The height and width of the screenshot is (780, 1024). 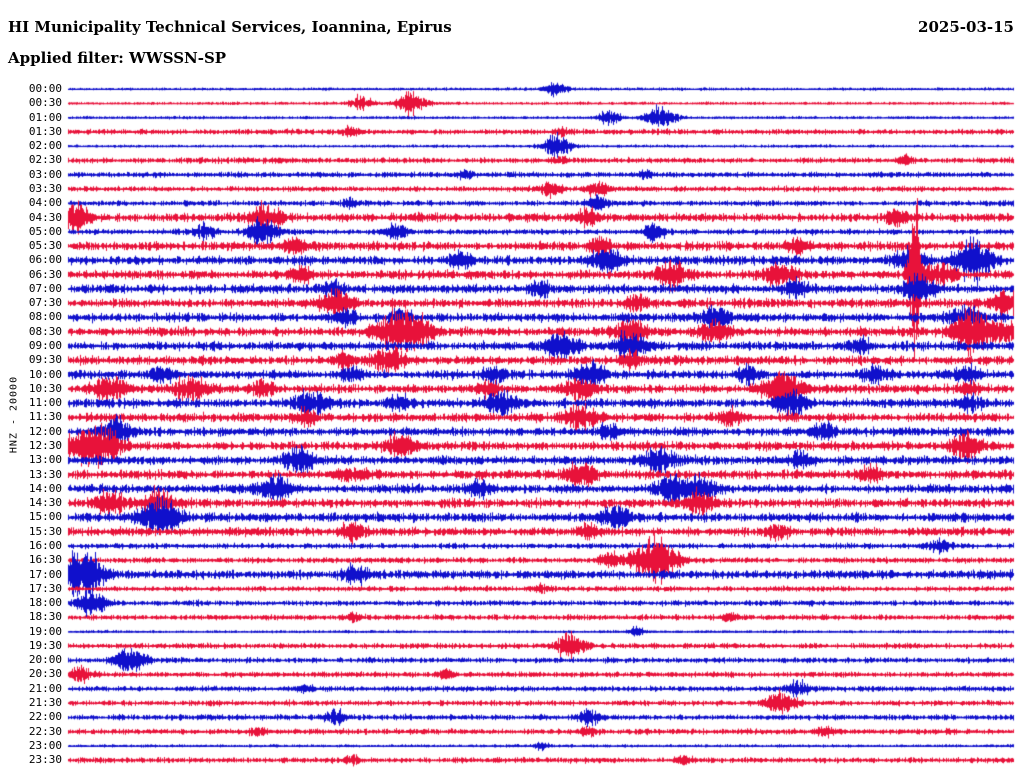 What do you see at coordinates (45, 374) in the screenshot?
I see `time-label: 10:00` at bounding box center [45, 374].